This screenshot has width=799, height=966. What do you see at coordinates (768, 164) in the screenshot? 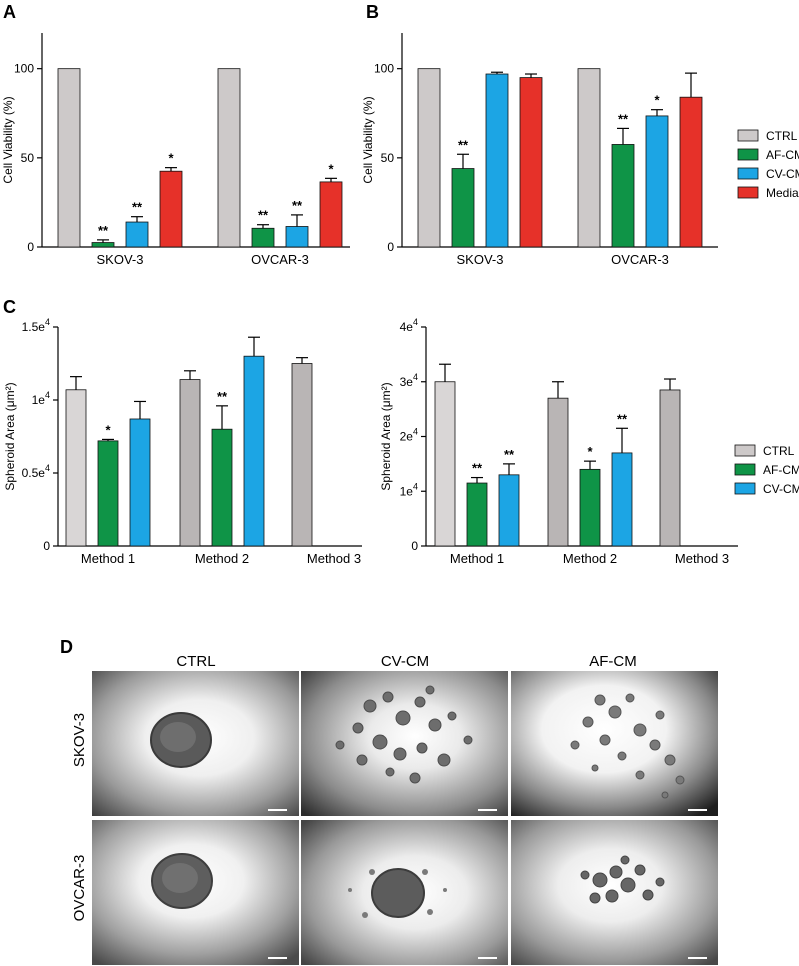
I see `legend-panel-b: CTRL AF-CM CV-CM Media` at bounding box center [768, 164].